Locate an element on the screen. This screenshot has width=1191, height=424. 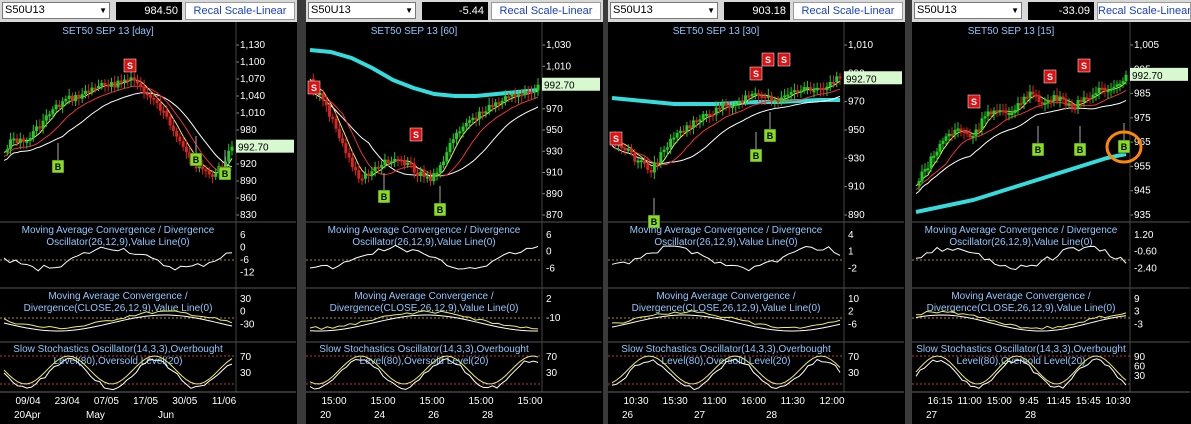
stochastic-d-line is located at coordinates (1021, 373).